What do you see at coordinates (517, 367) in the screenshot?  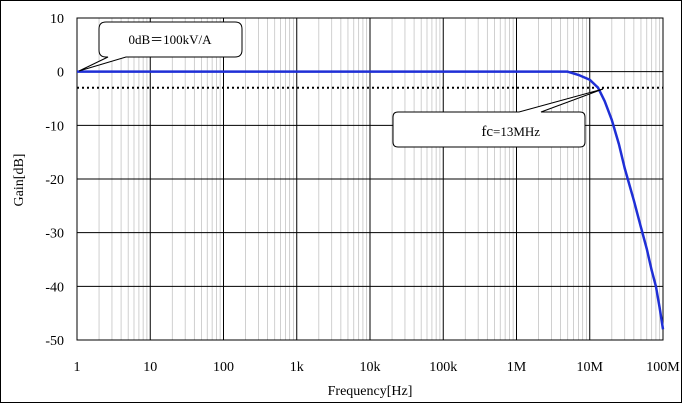 I see `x-tick-label: 1M` at bounding box center [517, 367].